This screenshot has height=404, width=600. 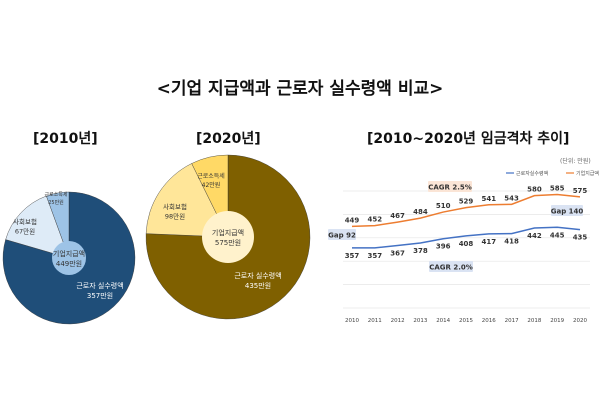 What do you see at coordinates (532, 173) in the screenshot?
I see `legend-label: 근로자실수령액` at bounding box center [532, 173].